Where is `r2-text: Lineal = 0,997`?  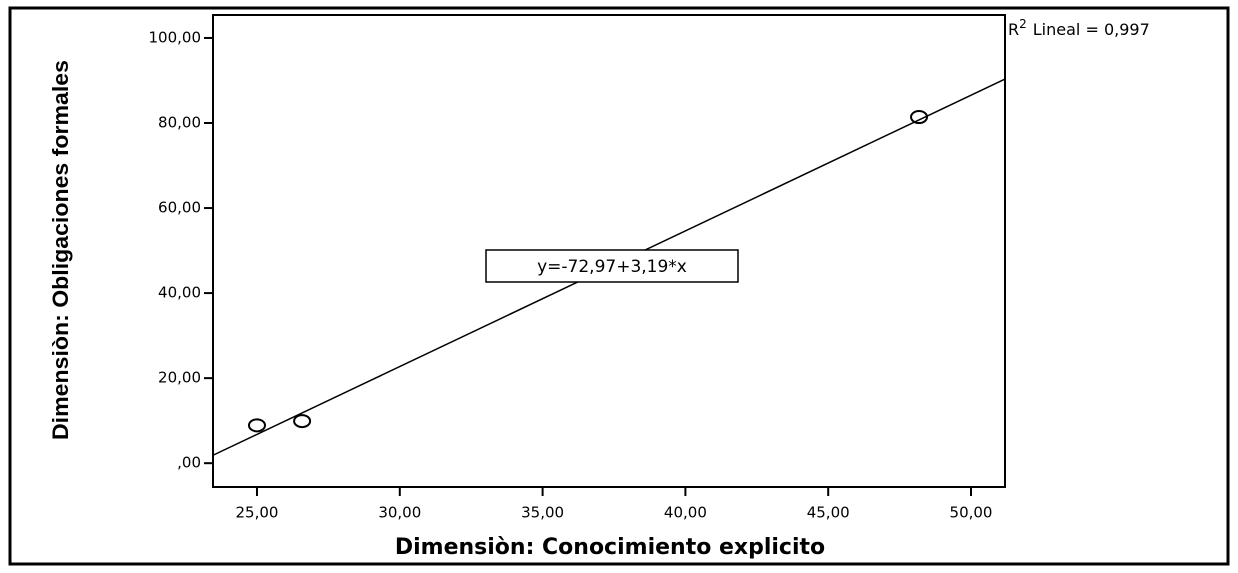
r2-text: Lineal = 0,997 is located at coordinates (1091, 29).